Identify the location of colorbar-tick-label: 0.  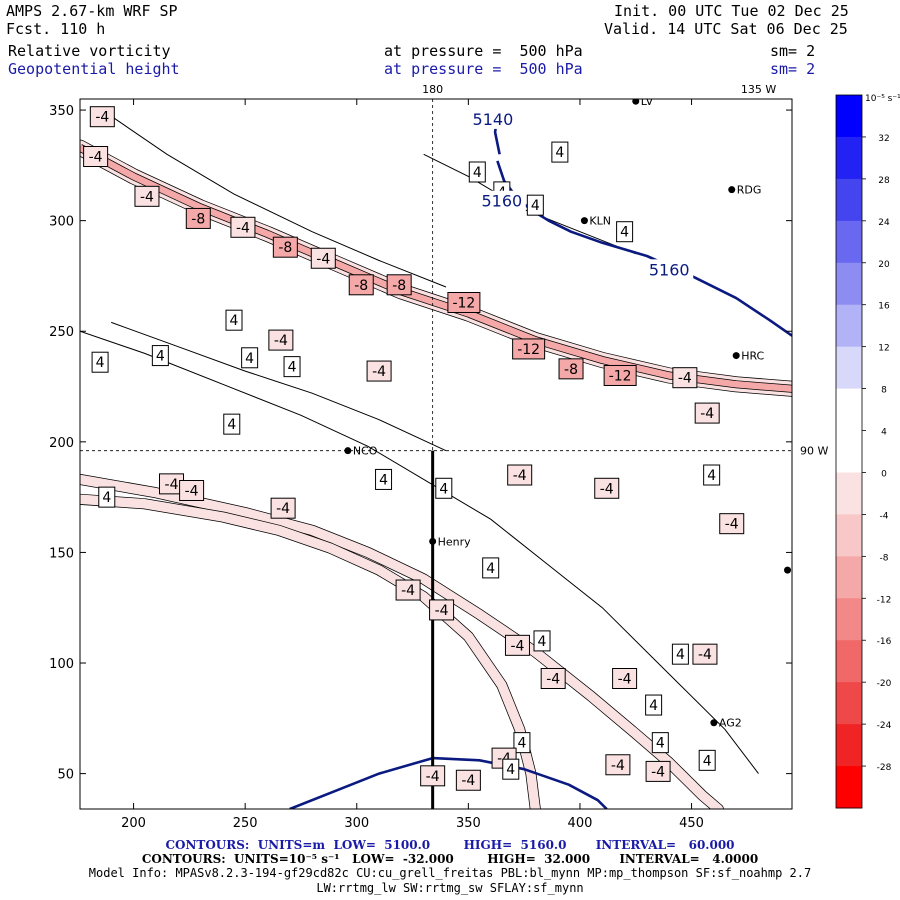
(884, 474).